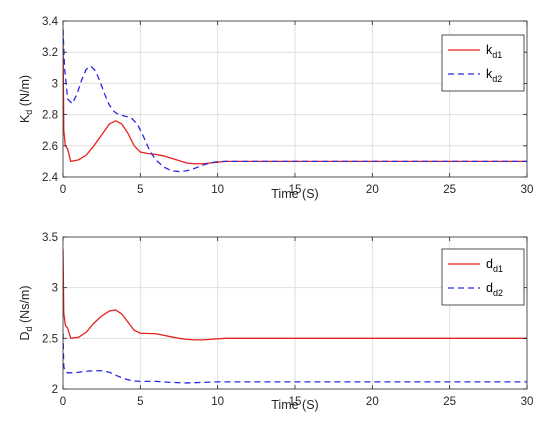 The height and width of the screenshot is (439, 550). Describe the element at coordinates (494, 289) in the screenshot. I see `legend-label-dd2: dd2` at that location.